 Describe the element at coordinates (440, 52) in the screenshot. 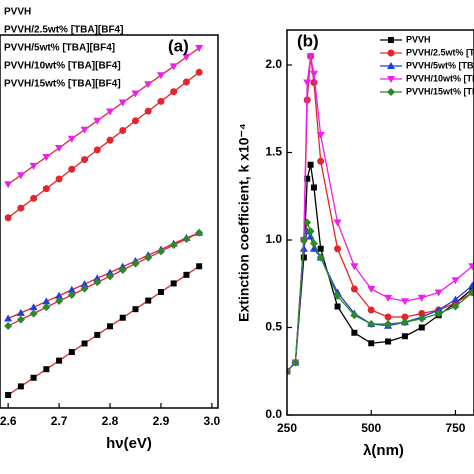

I see `legend-label: PVVH/2.5wt% [TBA][BF4]` at that location.